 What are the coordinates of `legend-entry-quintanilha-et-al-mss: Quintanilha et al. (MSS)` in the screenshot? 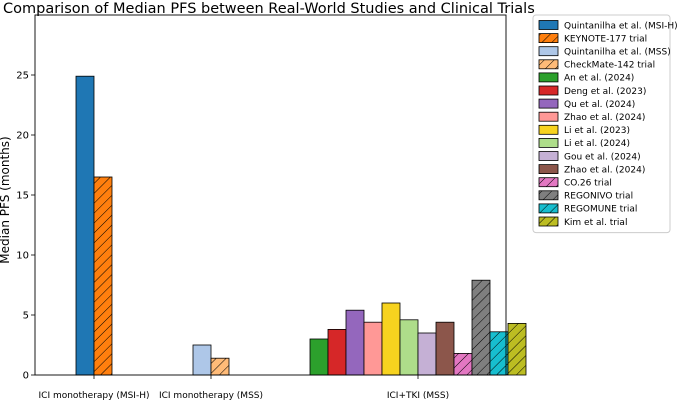 It's located at (604, 52).